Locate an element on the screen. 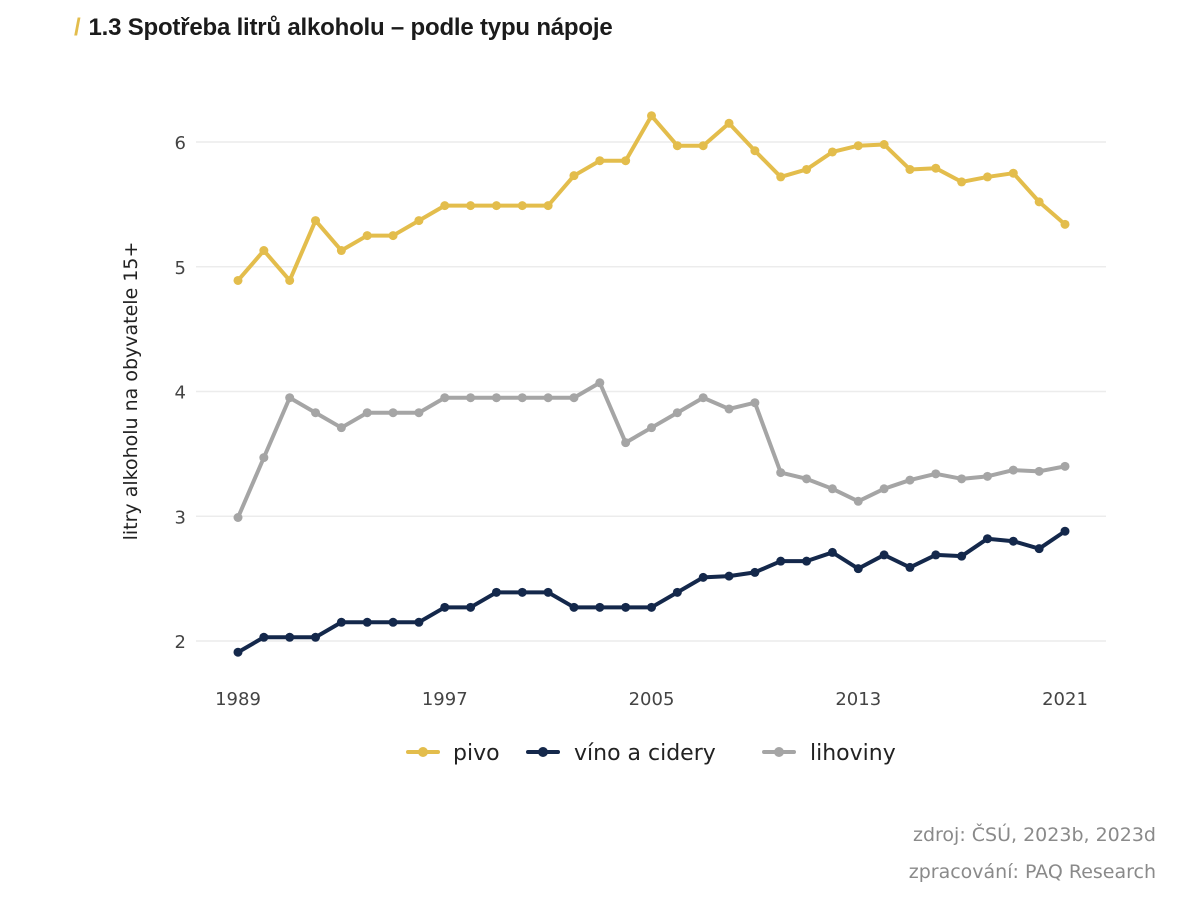 The height and width of the screenshot is (898, 1200). processing-note: zpracování: PAQ Research is located at coordinates (1032, 872).